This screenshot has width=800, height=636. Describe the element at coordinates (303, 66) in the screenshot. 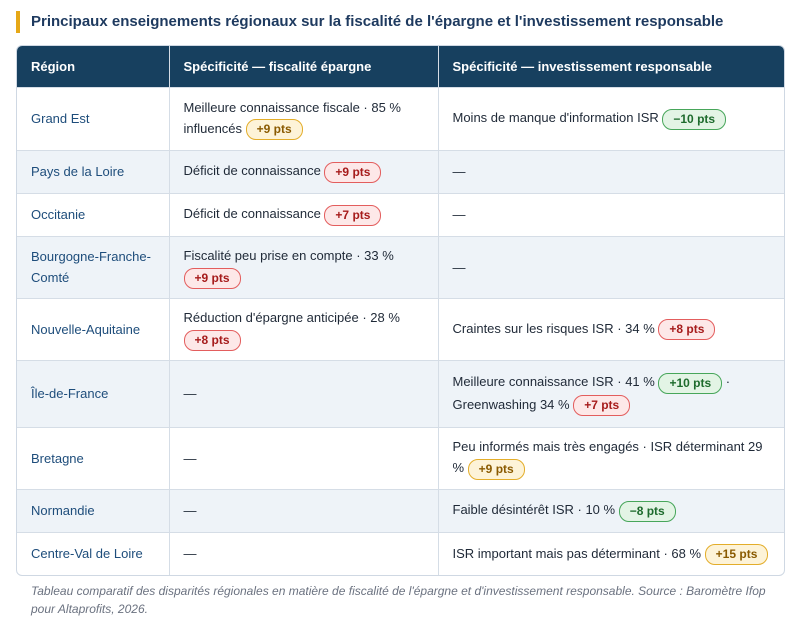

I see `column-header-fiscal: Spécificité — fiscalité épargne` at that location.